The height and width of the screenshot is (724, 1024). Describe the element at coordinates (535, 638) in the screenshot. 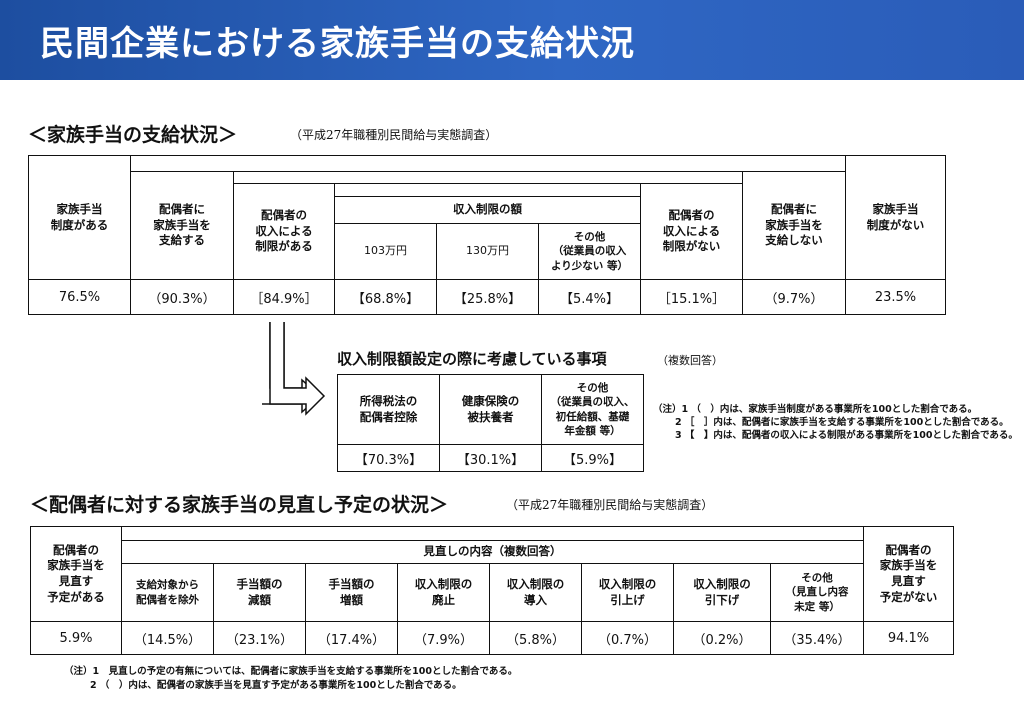

I see `review-value-introduce: （5.8%）` at that location.